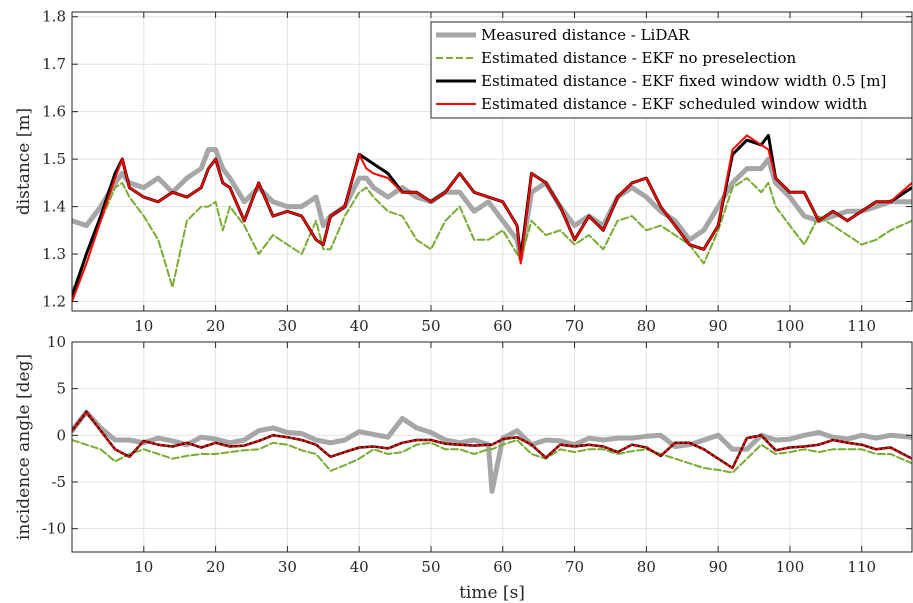 The image size is (913, 603). What do you see at coordinates (54, 207) in the screenshot?
I see `y-tick-label: 1.4` at bounding box center [54, 207].